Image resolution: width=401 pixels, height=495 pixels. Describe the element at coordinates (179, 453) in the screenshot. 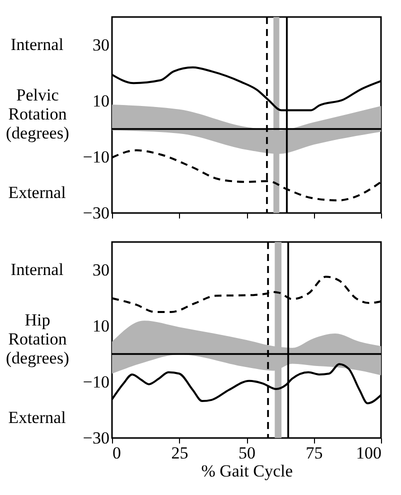

I see `x-tick-label: 25` at that location.